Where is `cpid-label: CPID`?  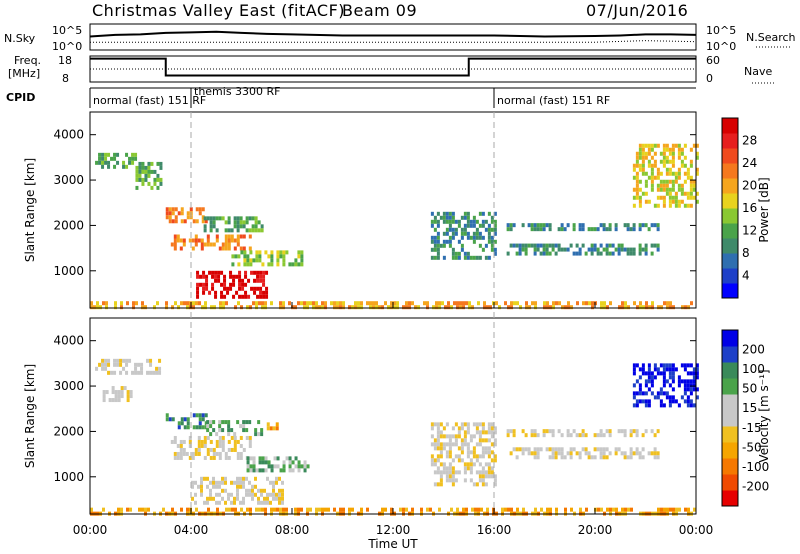 cpid-label: CPID is located at coordinates (20, 97).